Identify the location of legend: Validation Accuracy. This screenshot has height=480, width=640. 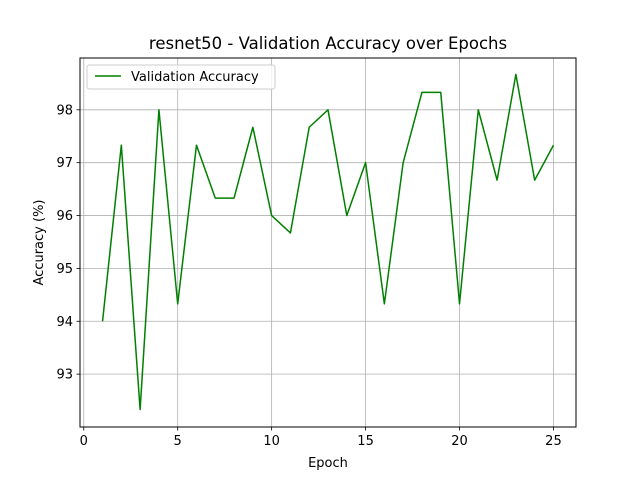
(181, 77).